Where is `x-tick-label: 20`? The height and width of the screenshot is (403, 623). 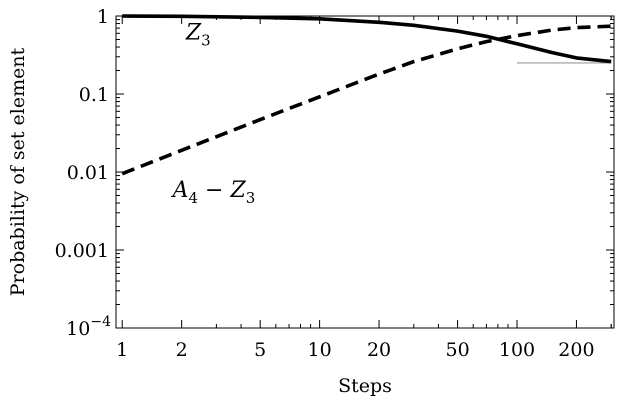
x-tick-label: 20 is located at coordinates (379, 350).